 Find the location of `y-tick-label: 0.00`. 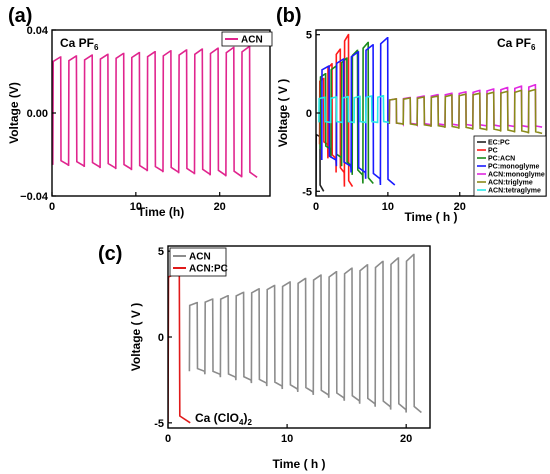

y-tick-label: 0.00 is located at coordinates (37, 114).